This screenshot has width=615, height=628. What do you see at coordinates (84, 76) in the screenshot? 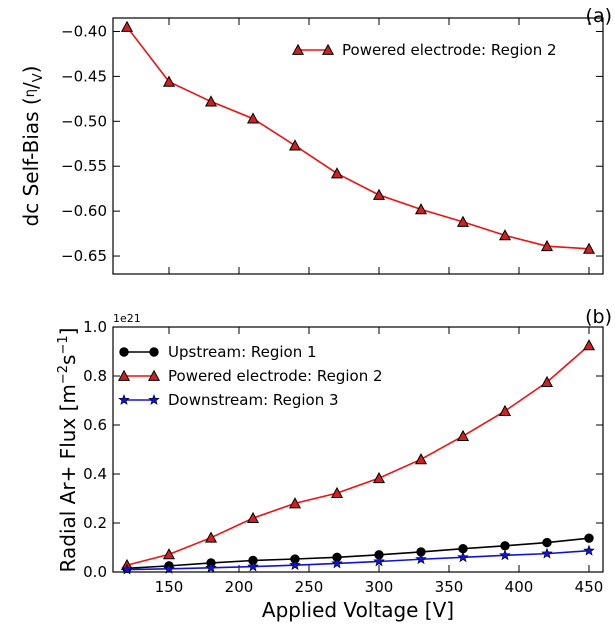
I see `panel-a-y-tick-label: −0.45` at bounding box center [84, 76].